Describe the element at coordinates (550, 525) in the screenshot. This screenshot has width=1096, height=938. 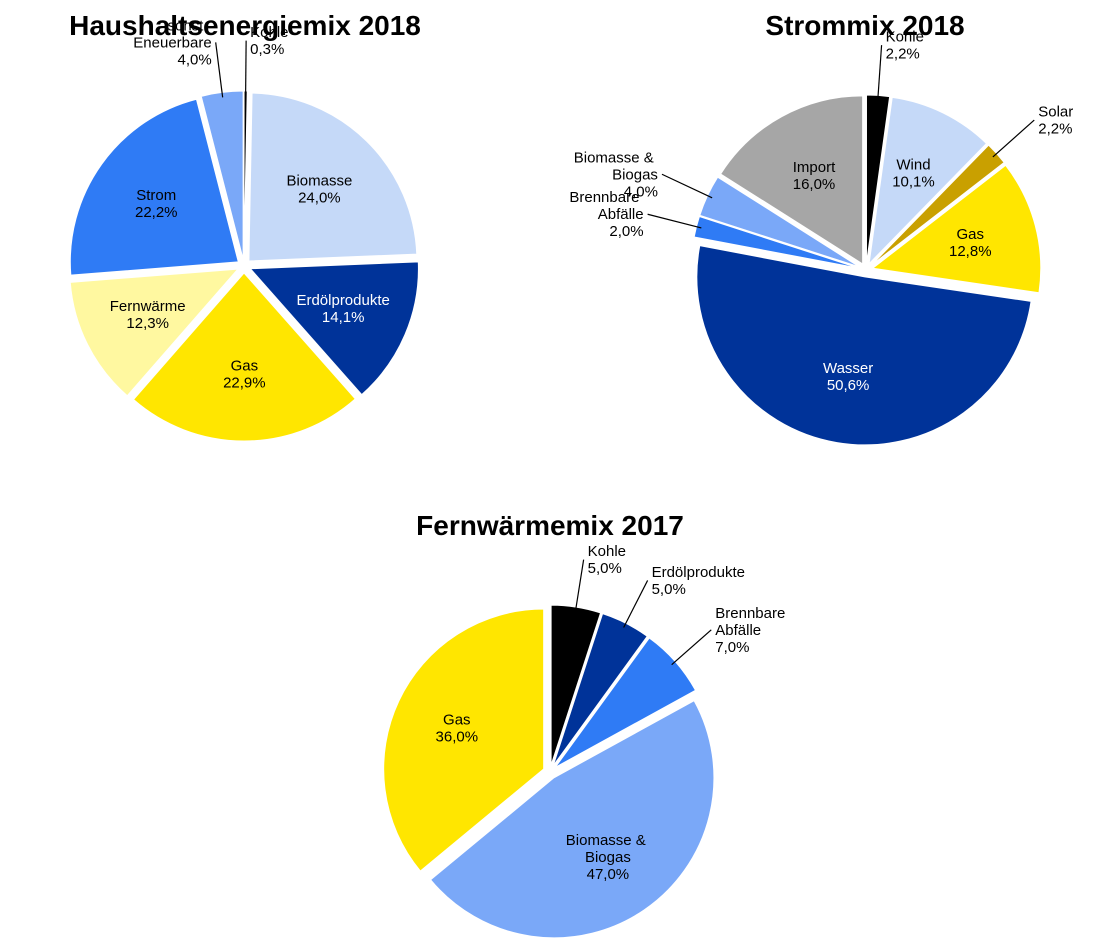
I see `chart-title: Fernwärmemix 2017` at that location.